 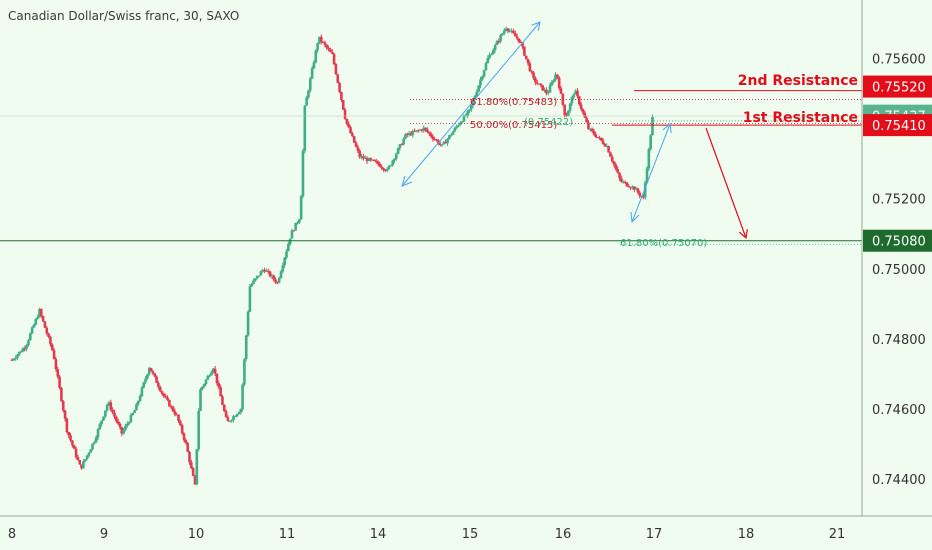 What do you see at coordinates (470, 534) in the screenshot?
I see `date-tick-label: 15` at bounding box center [470, 534].